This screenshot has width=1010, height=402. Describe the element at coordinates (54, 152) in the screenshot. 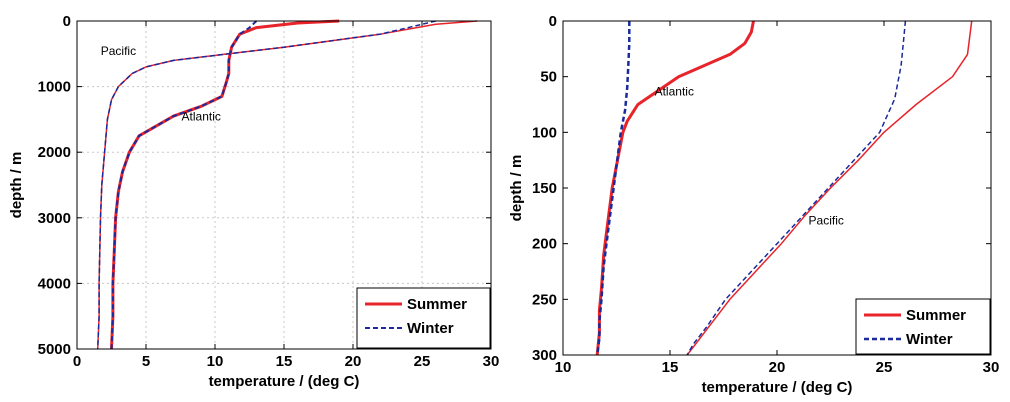

I see `y-tick-label: 2000` at that location.